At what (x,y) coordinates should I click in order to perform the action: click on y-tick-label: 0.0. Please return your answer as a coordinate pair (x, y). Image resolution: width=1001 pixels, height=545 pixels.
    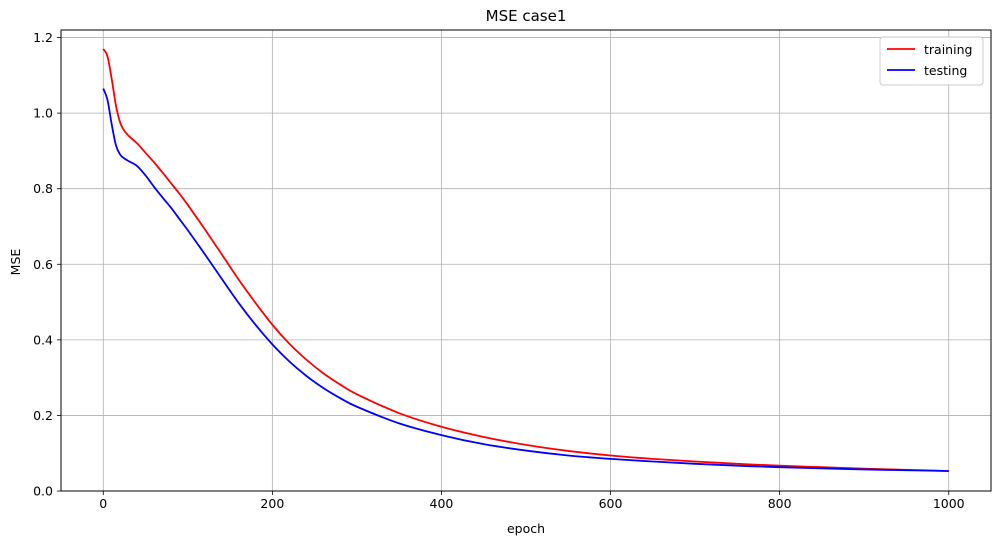
    Looking at the image, I should click on (43, 491).